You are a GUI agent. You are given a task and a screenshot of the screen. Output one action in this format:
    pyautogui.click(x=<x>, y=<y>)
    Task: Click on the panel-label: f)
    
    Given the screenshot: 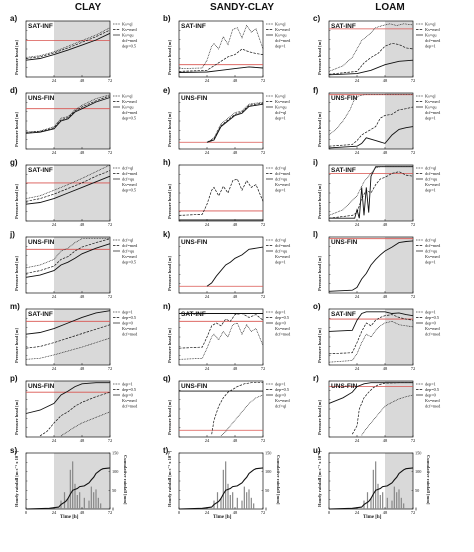 What is the action you would take?
    pyautogui.click(x=316, y=90)
    